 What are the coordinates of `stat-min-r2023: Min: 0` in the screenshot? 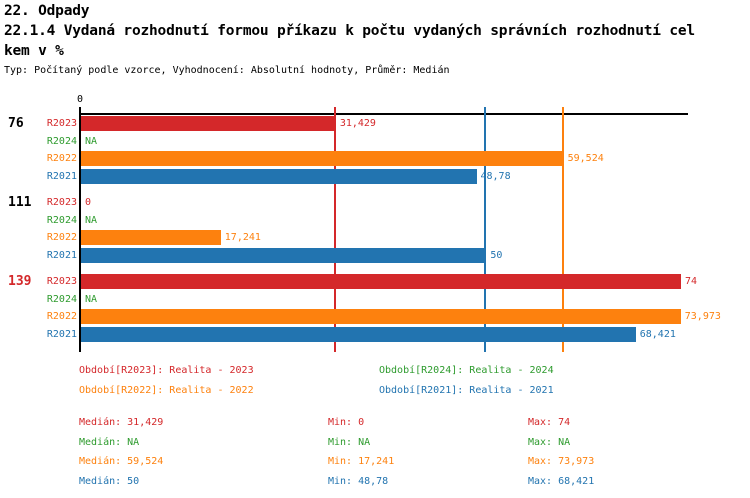 It's located at (346, 422).